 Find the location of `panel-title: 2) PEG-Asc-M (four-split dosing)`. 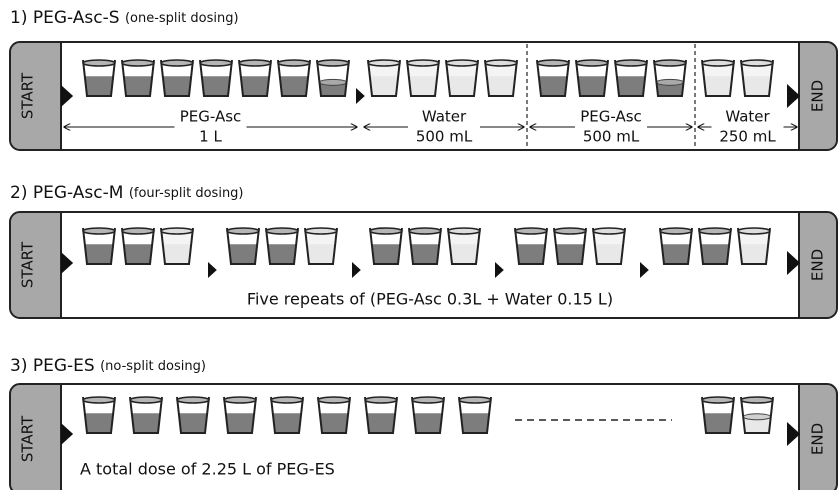

panel-title: 2) PEG-Asc-M (four-split dosing) is located at coordinates (127, 193).